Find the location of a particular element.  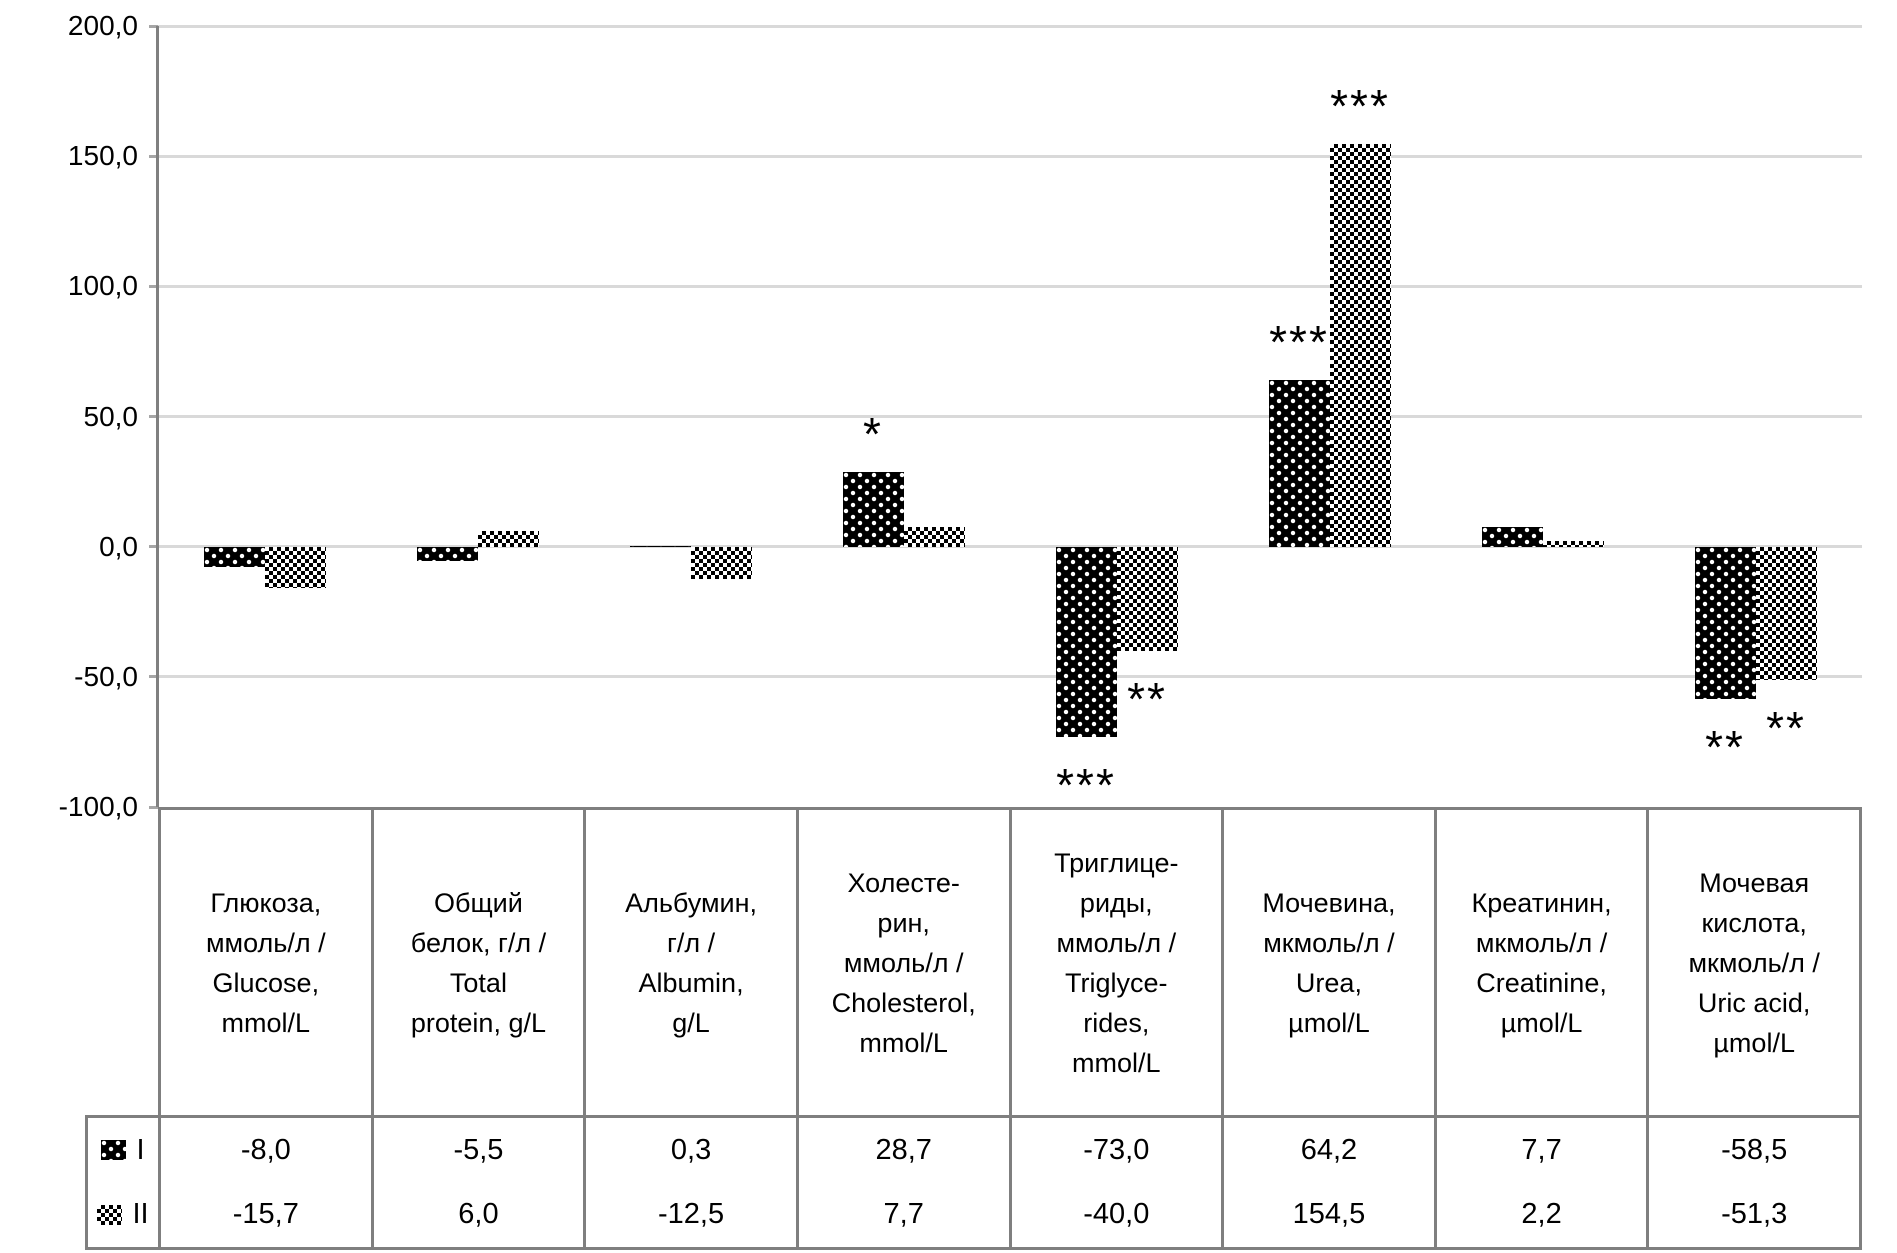

y-axis-line is located at coordinates (157, 416).